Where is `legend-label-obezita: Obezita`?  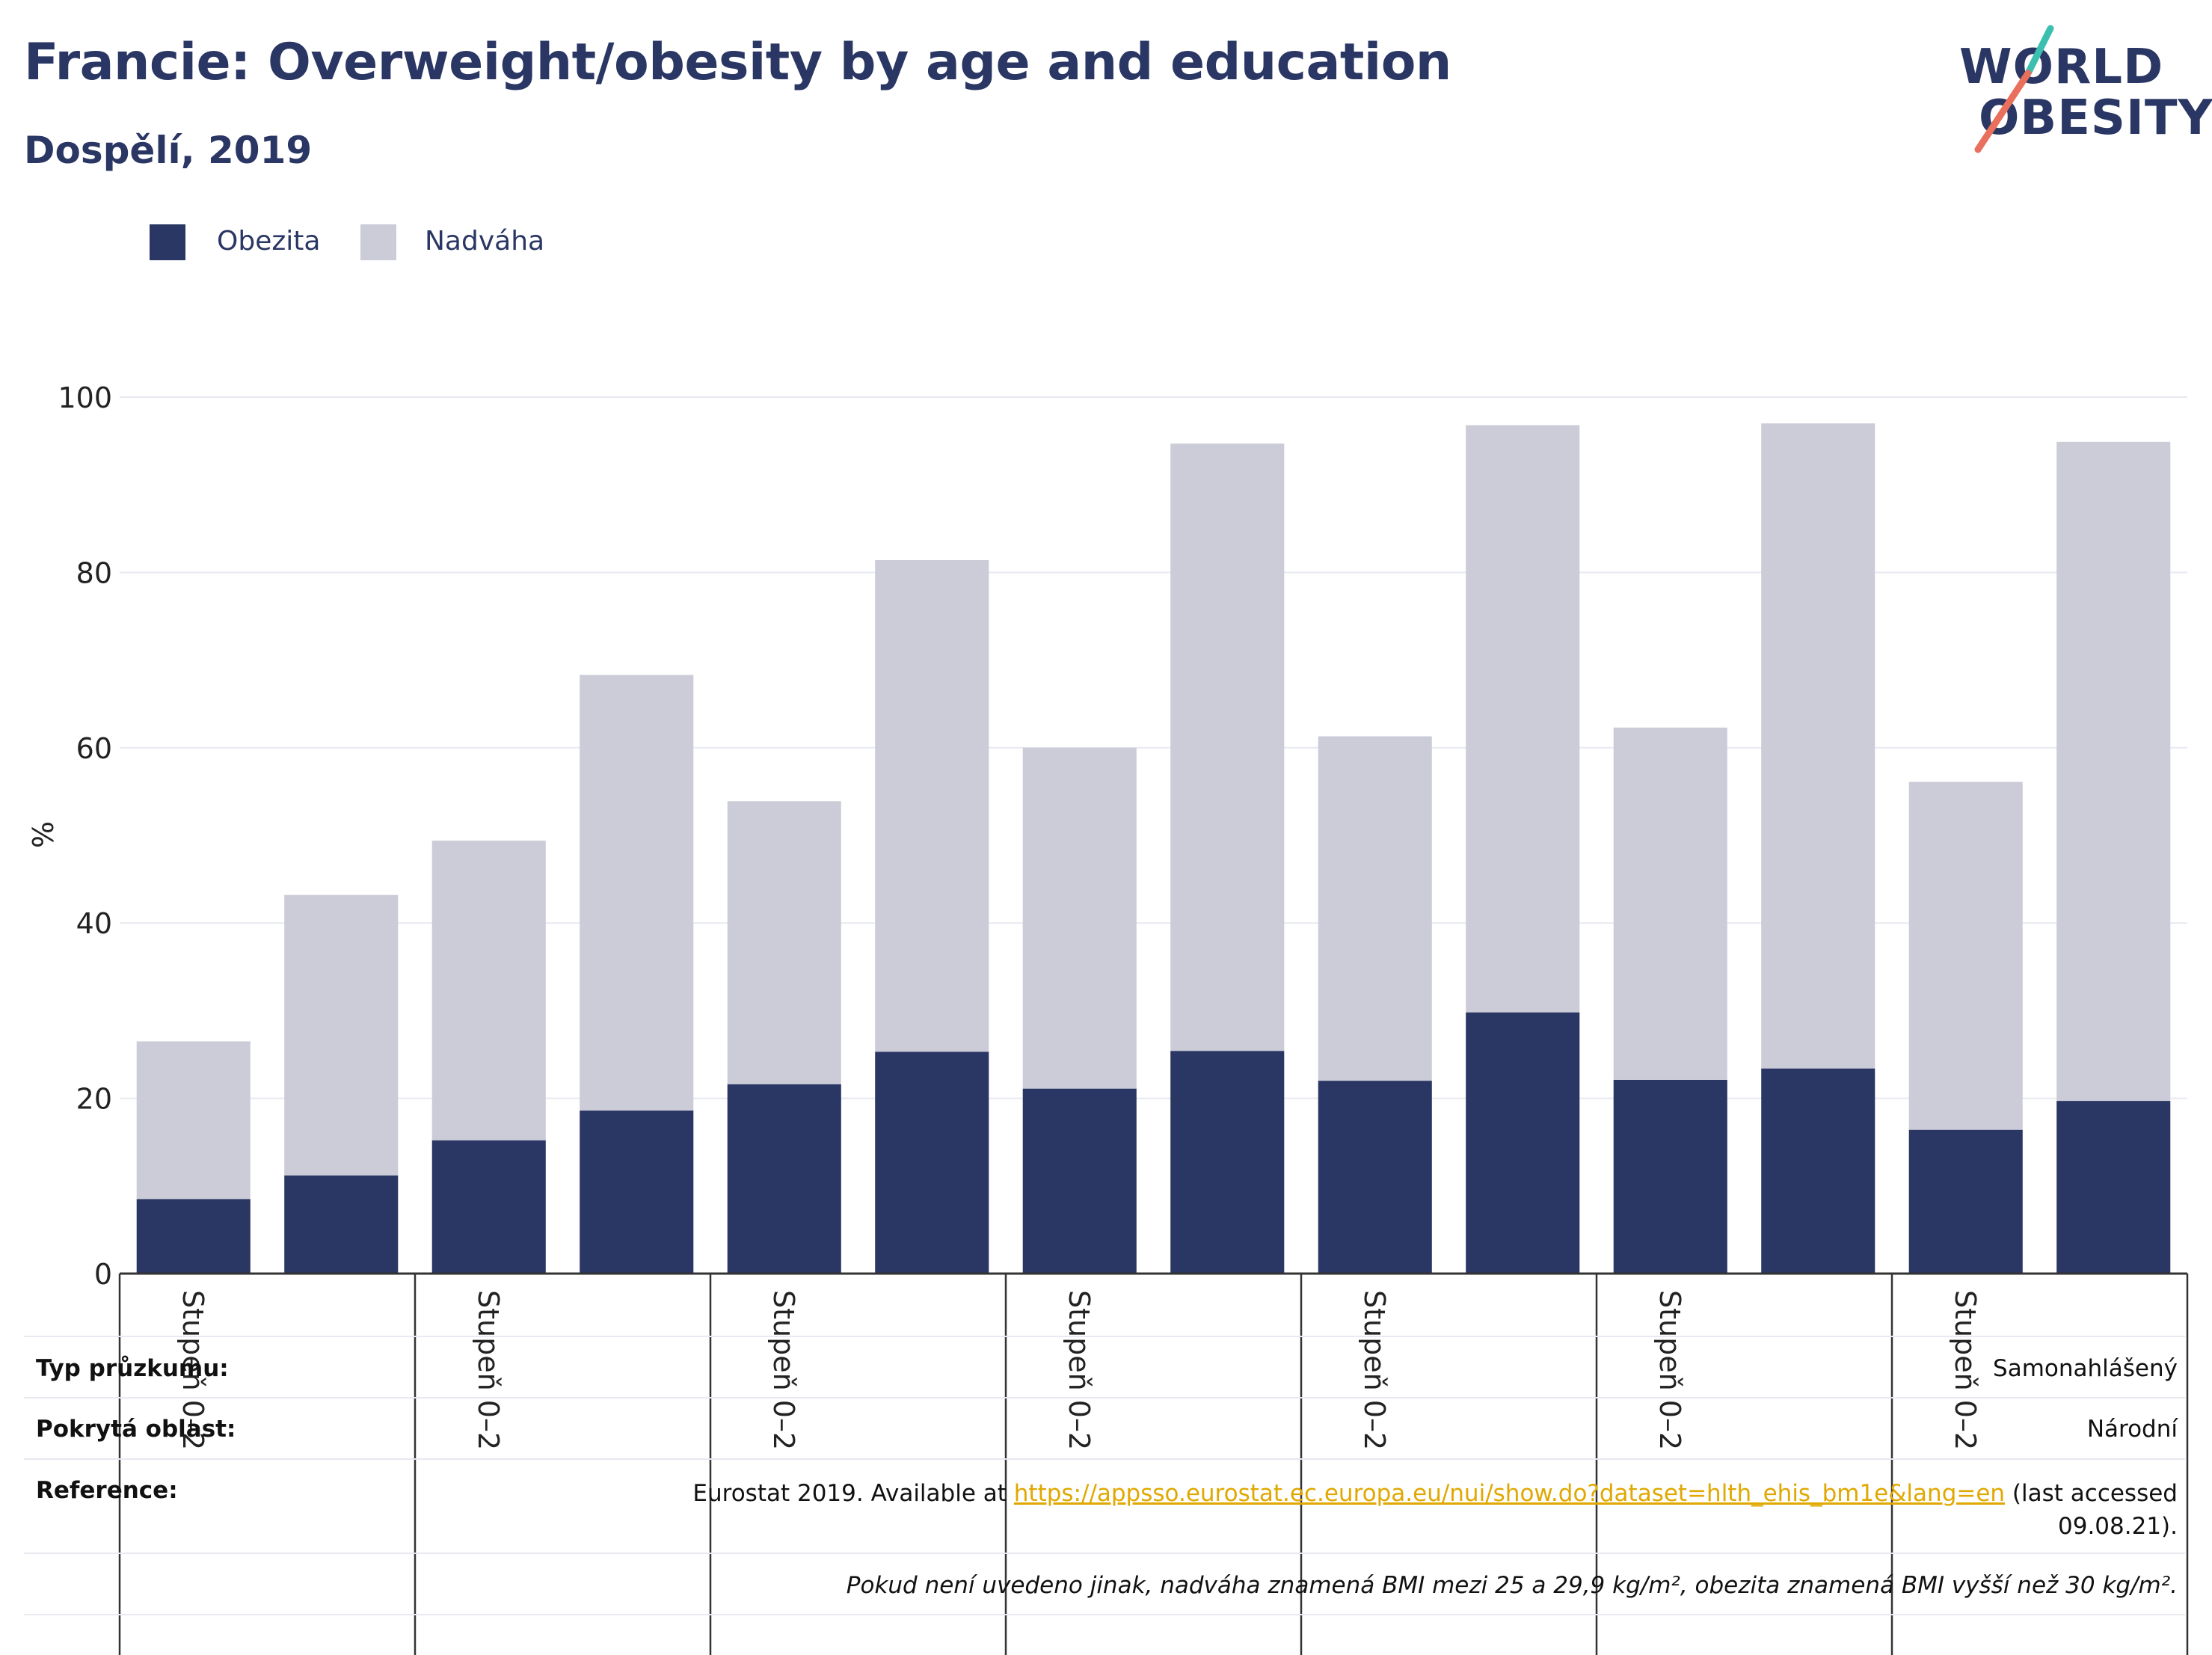
legend-label-obezita: Obezita is located at coordinates (269, 241).